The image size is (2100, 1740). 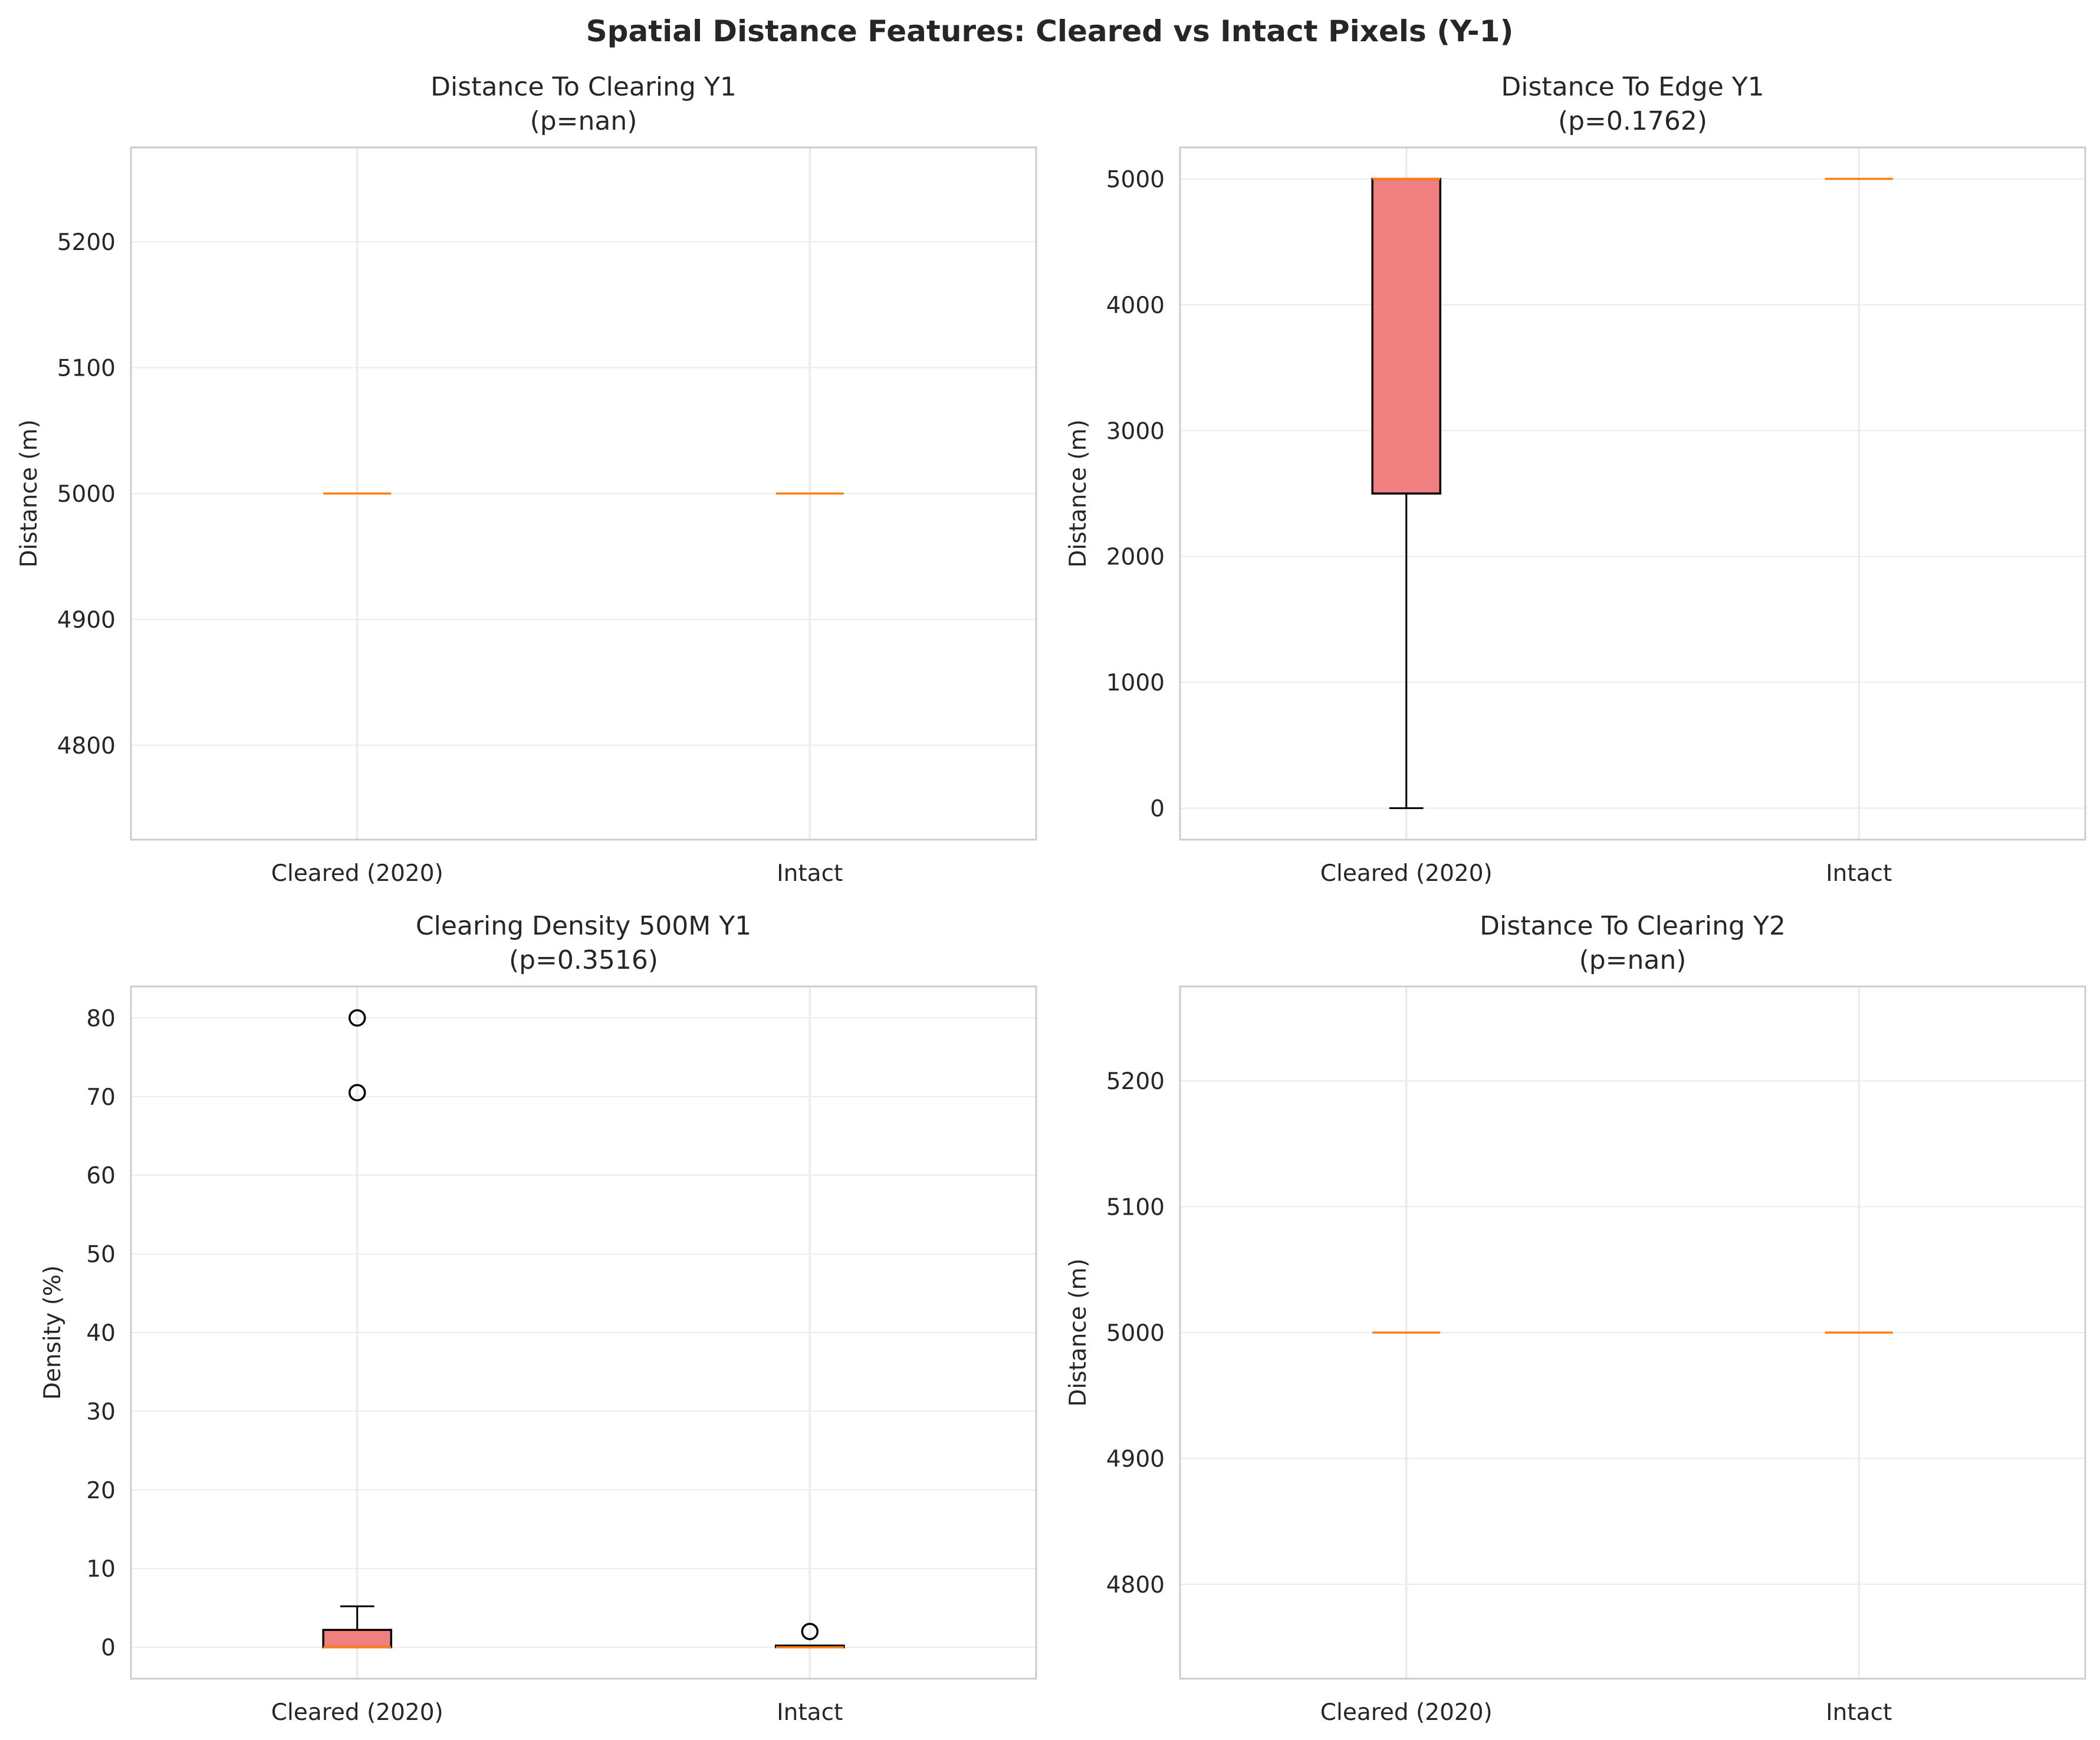 I want to click on y-tick-label: 1000, so click(x=1135, y=683).